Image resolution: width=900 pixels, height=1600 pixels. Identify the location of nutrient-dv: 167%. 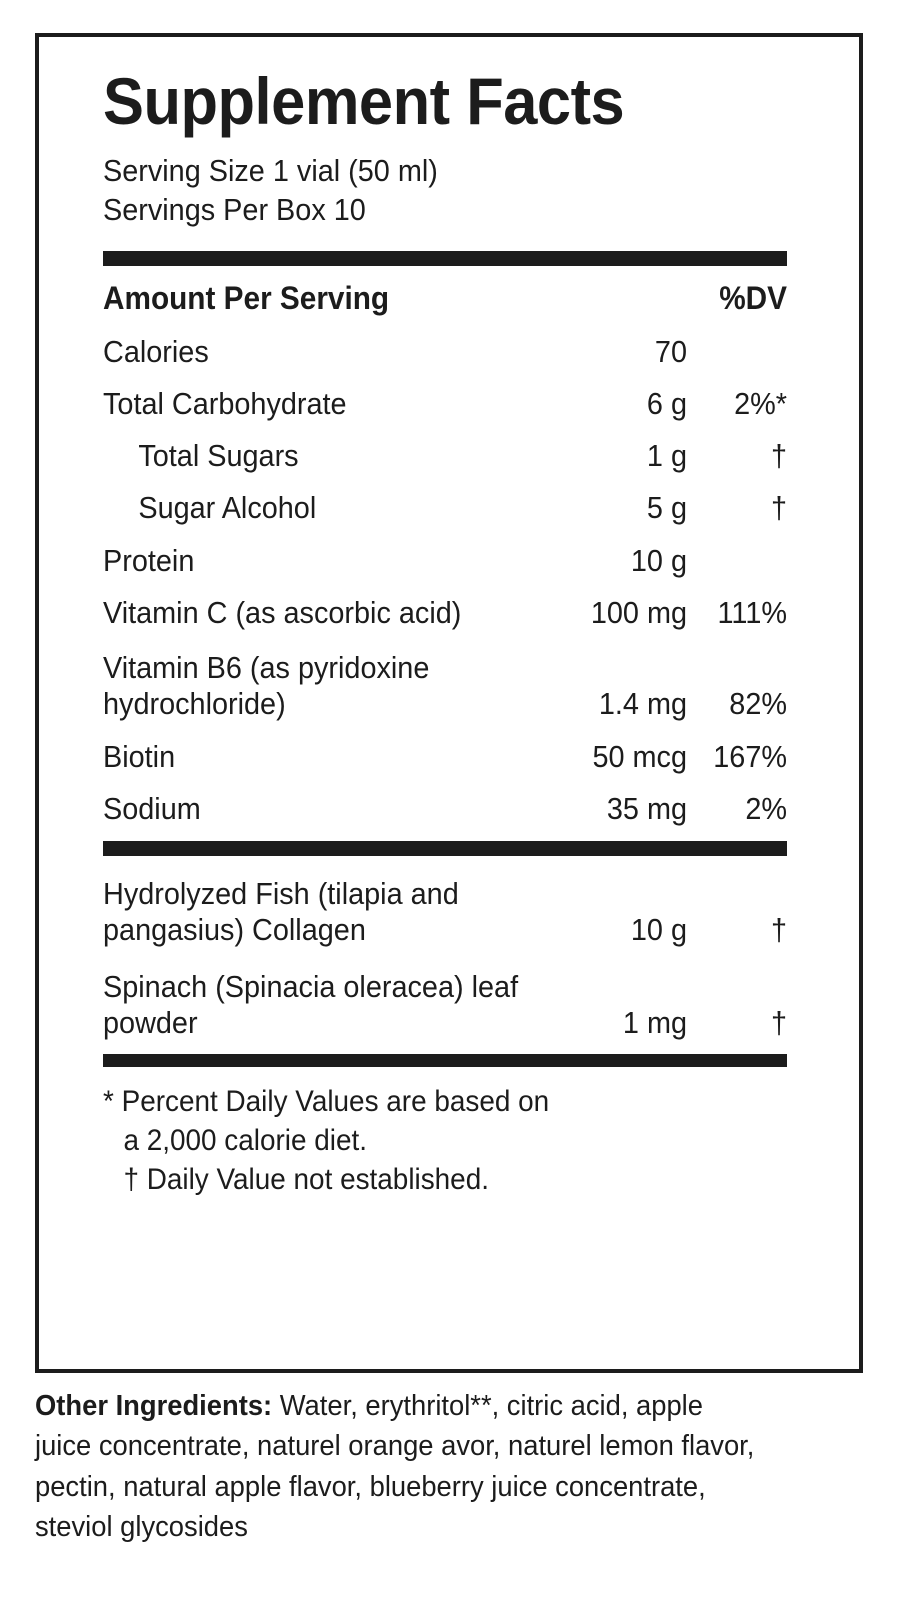
(750, 756).